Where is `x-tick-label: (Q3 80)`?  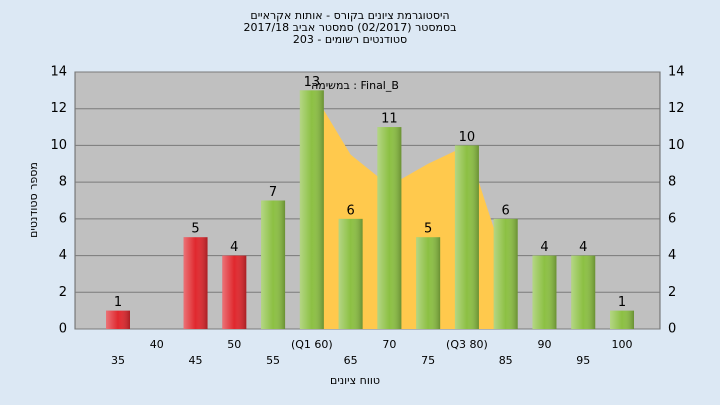
x-tick-label: (Q3 80) is located at coordinates (467, 344).